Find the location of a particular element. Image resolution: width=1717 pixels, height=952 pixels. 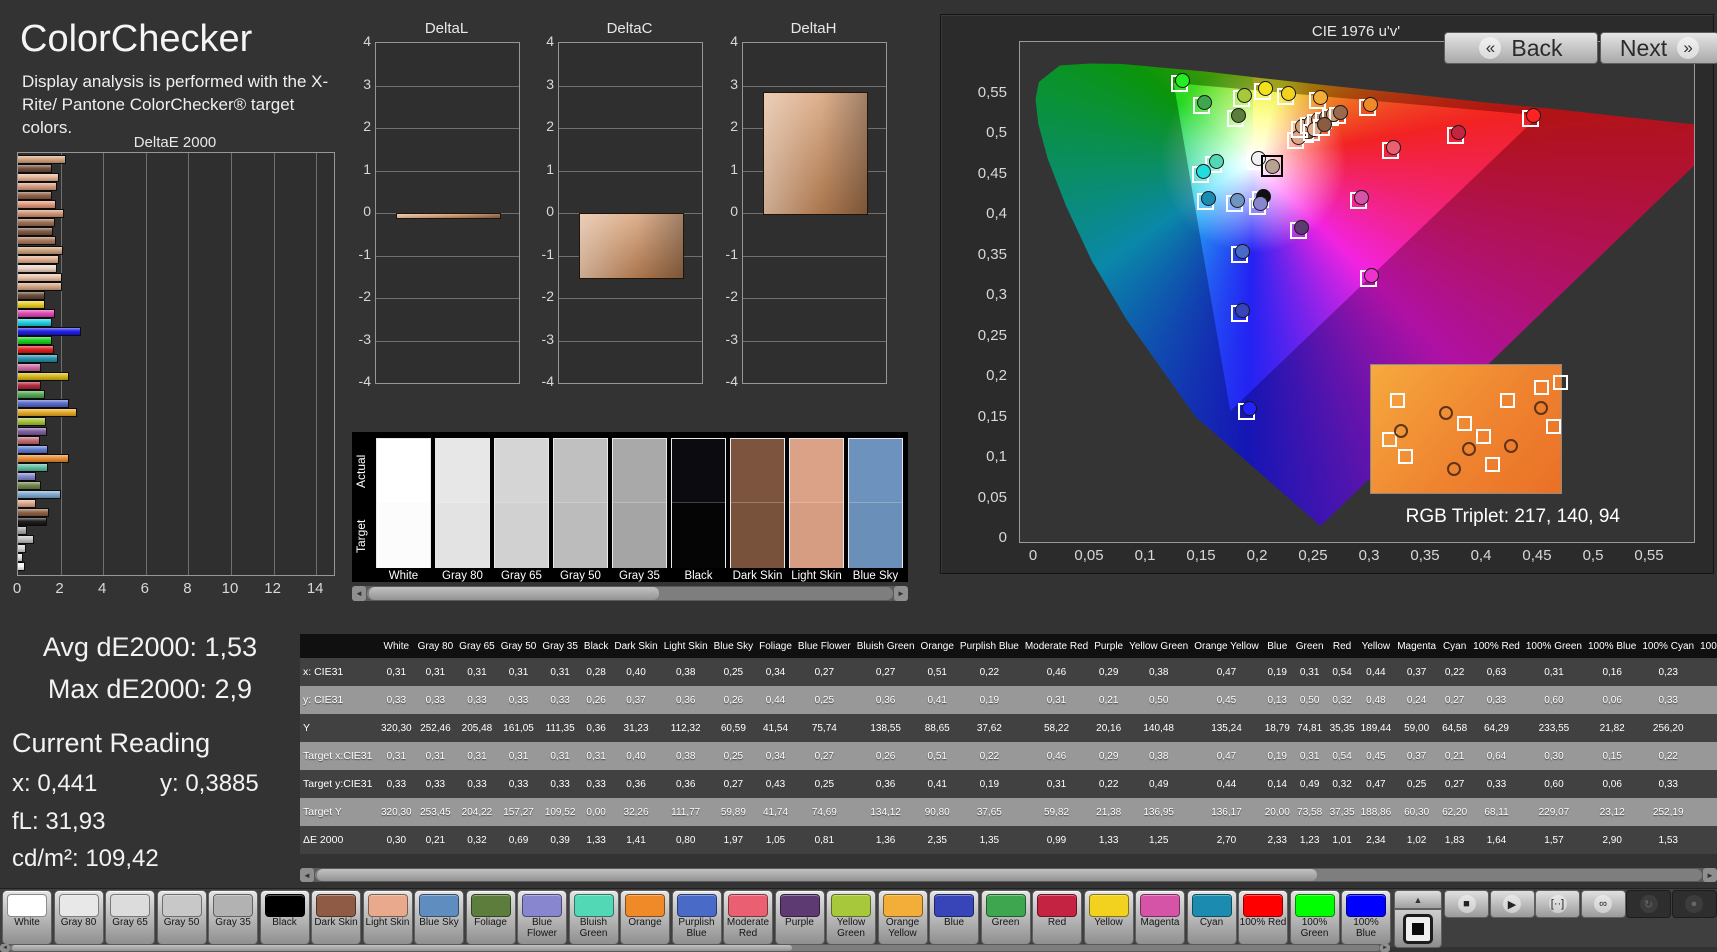

inset-target-square is located at coordinates (1492, 465).